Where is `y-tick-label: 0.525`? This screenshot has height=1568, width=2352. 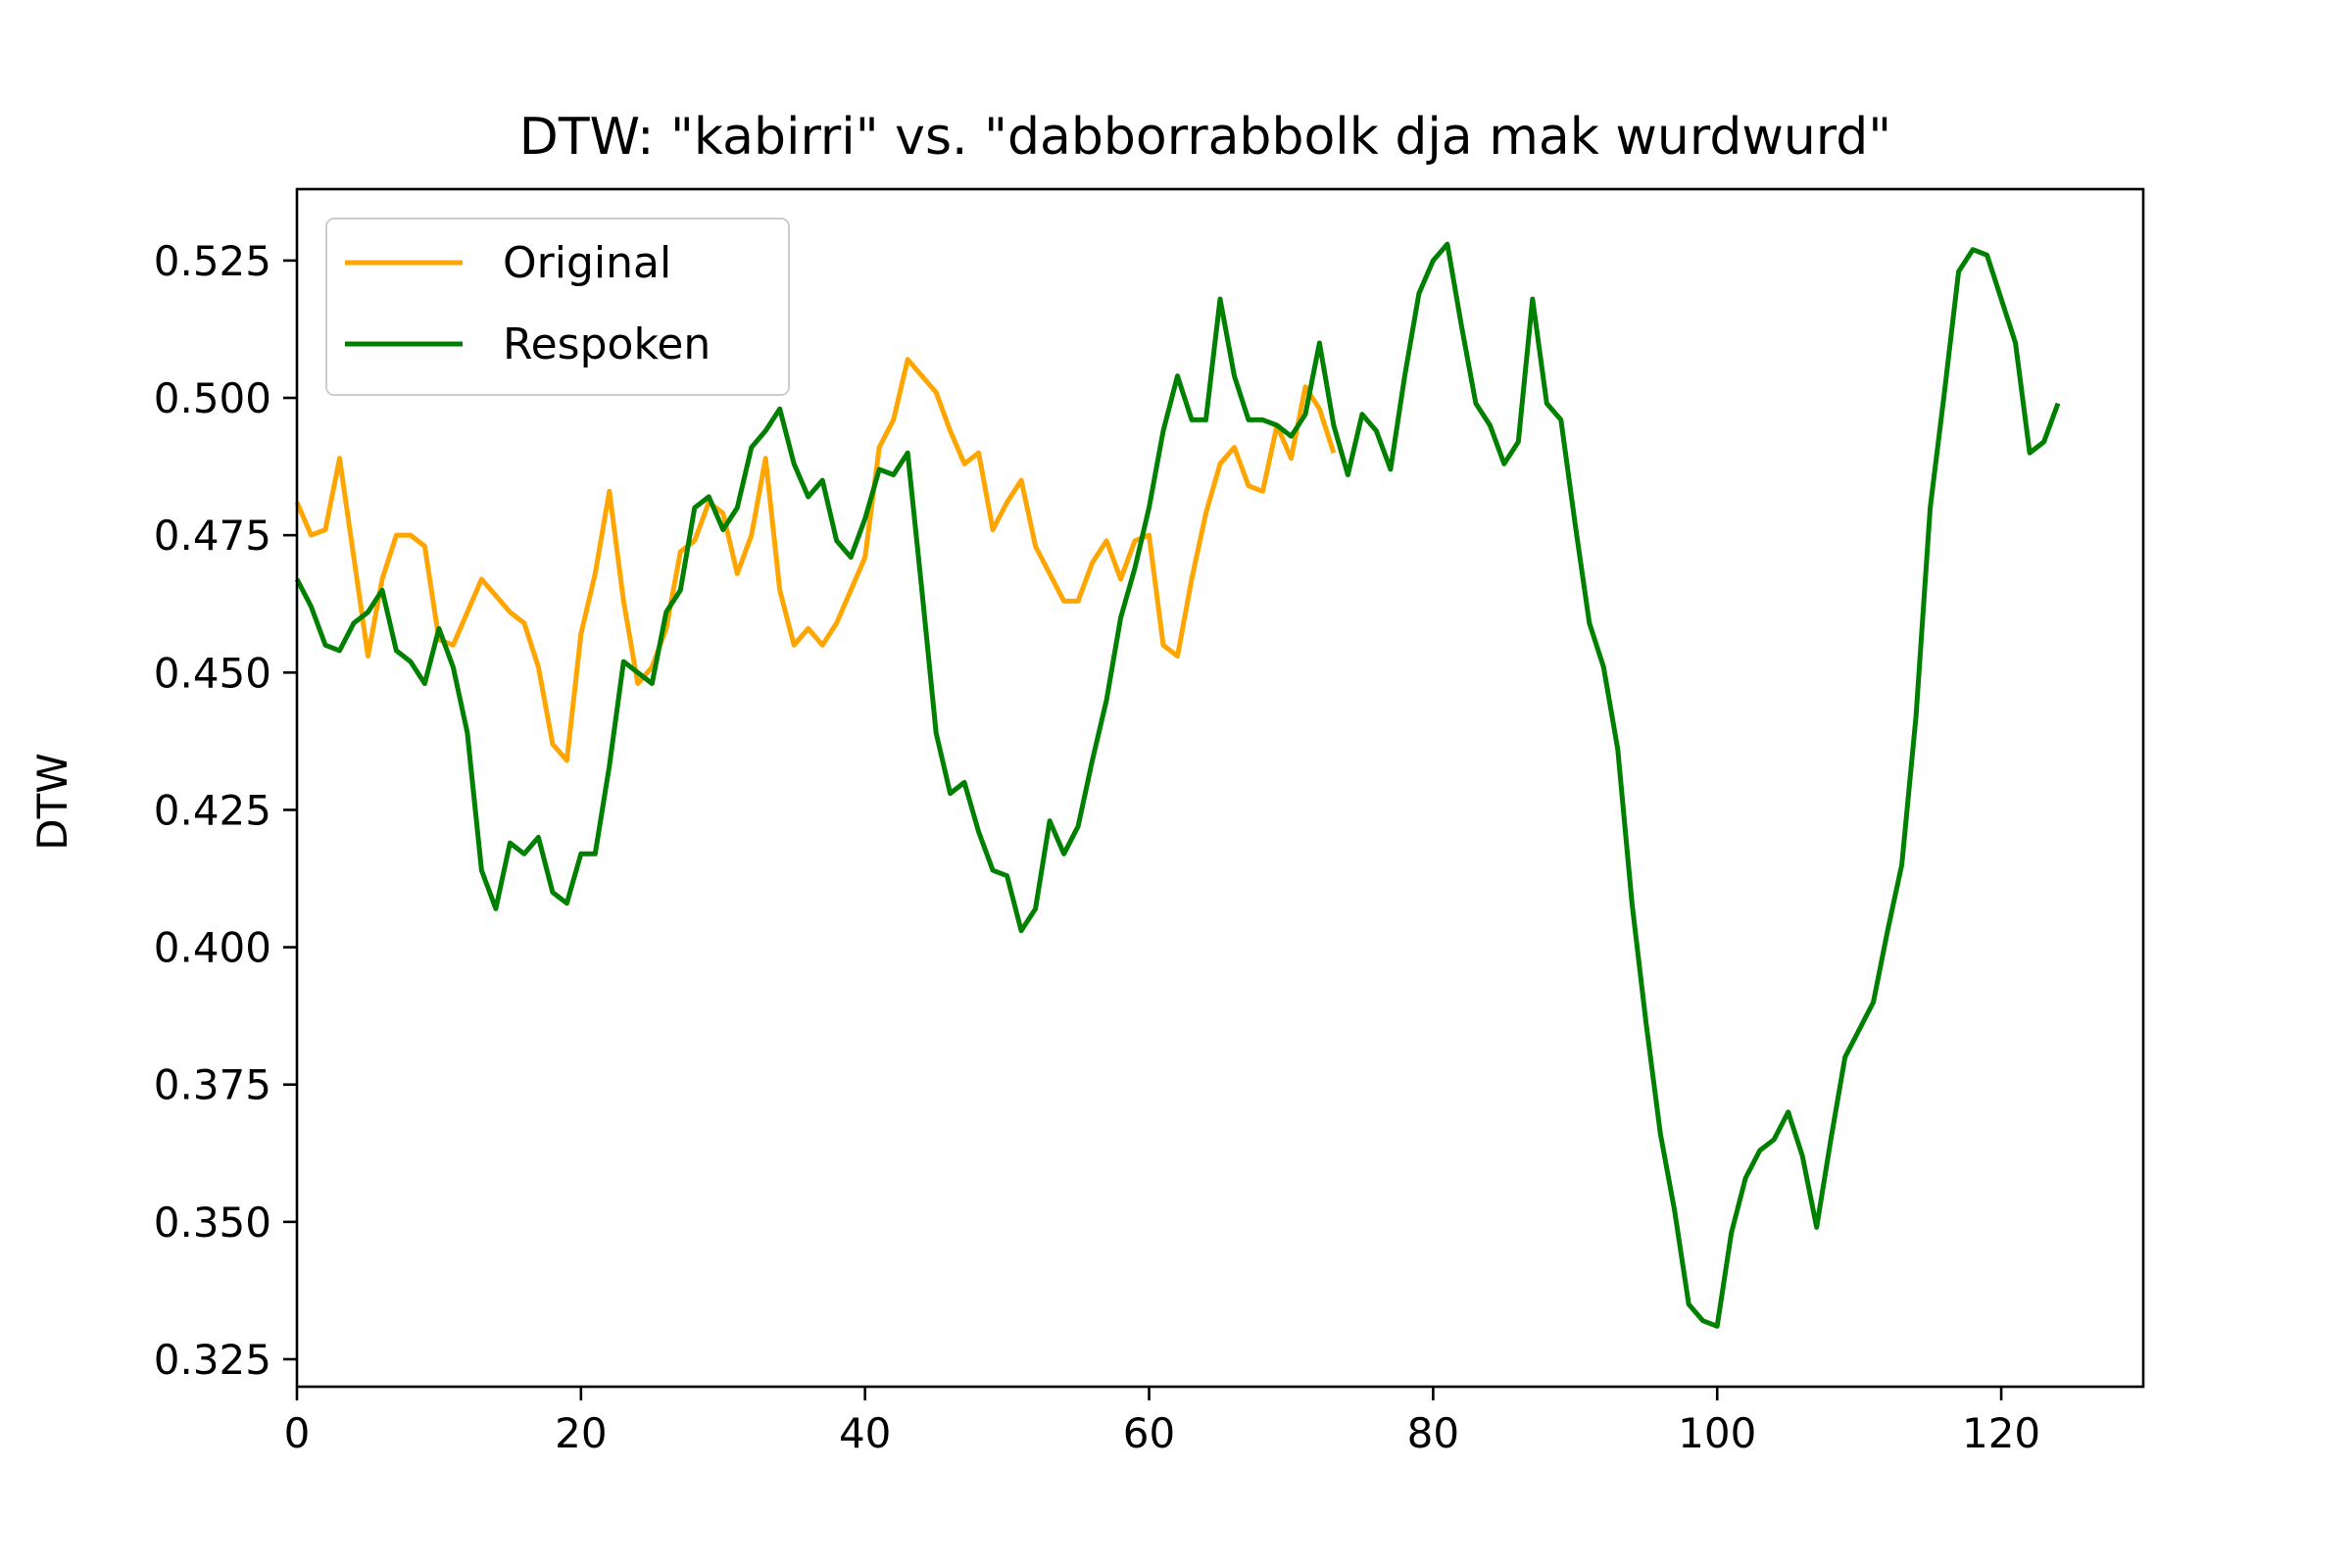 y-tick-label: 0.525 is located at coordinates (212, 261).